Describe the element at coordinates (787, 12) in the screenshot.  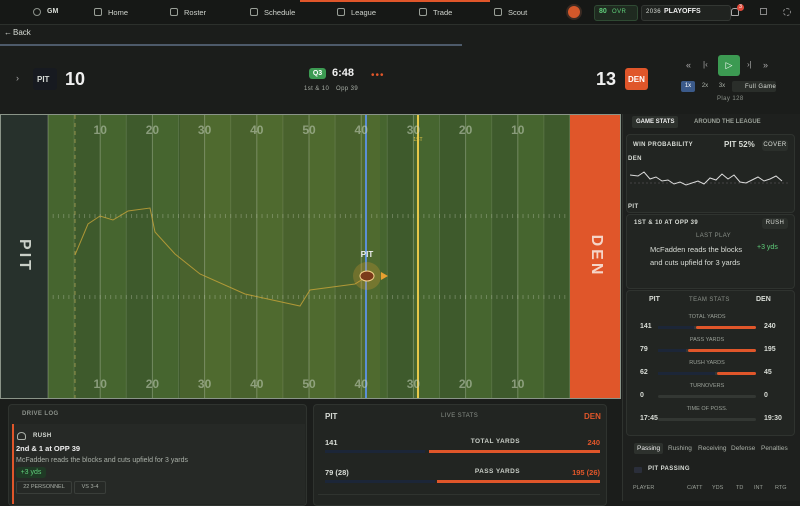
I see `settings-icon` at that location.